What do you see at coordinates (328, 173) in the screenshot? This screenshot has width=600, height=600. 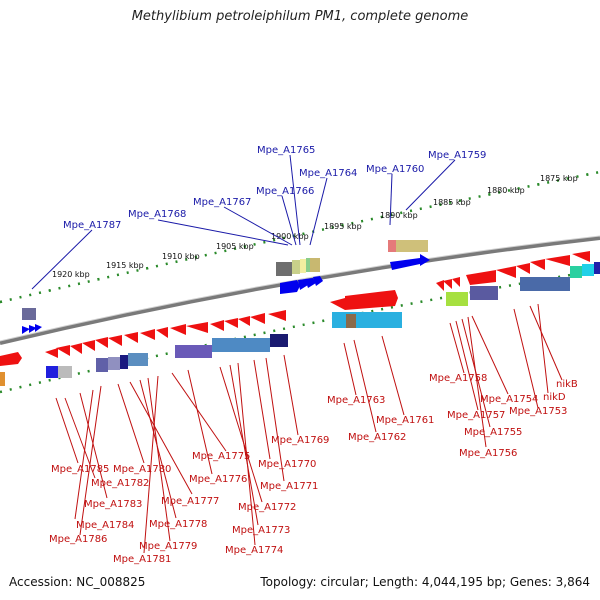 I see `gene-label: Mpe_A1764` at bounding box center [328, 173].